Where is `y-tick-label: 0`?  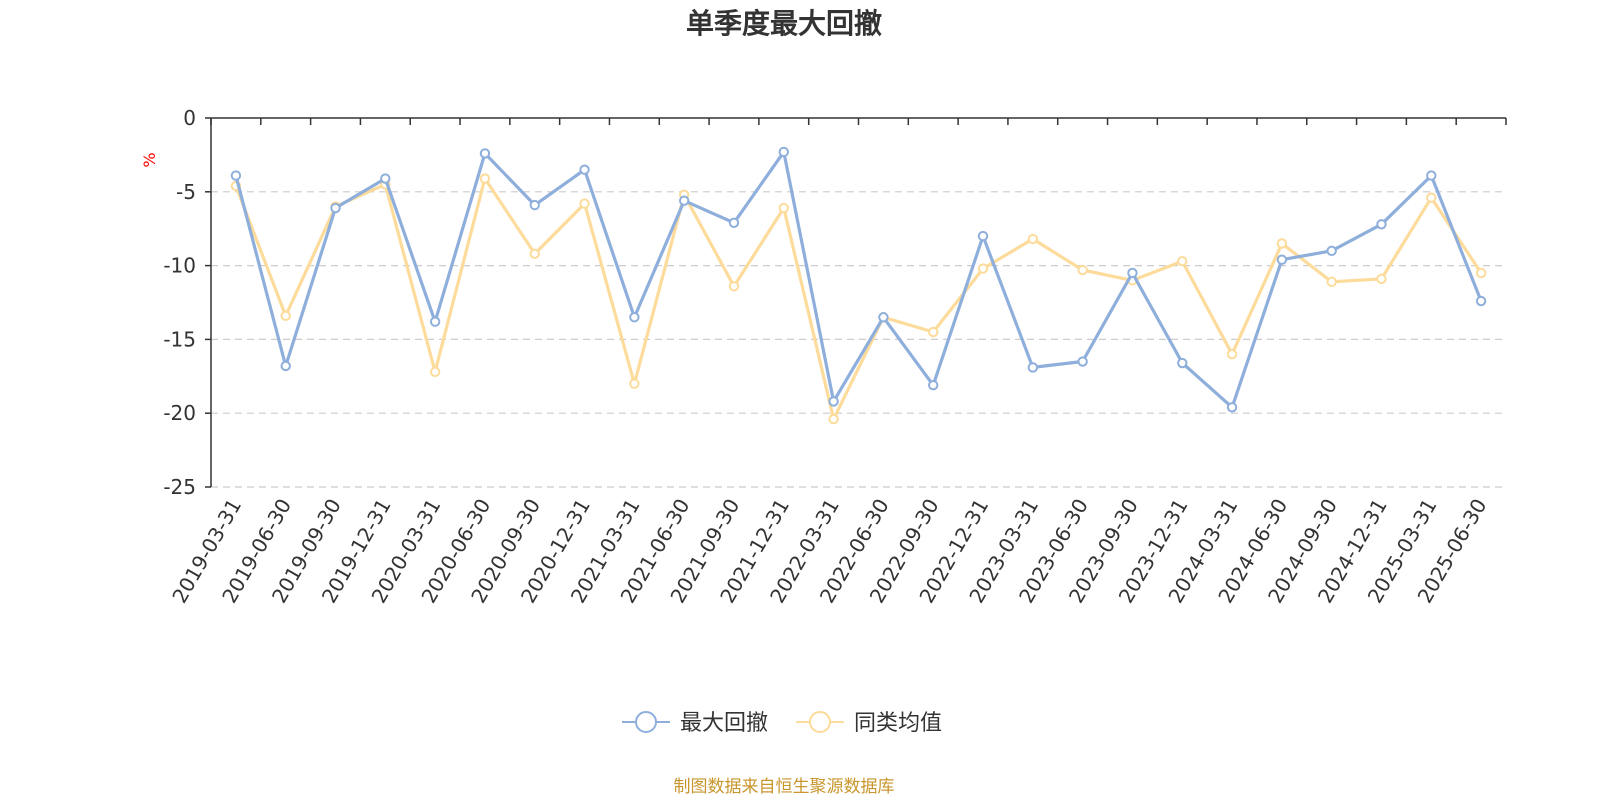
y-tick-label: 0 is located at coordinates (189, 118).